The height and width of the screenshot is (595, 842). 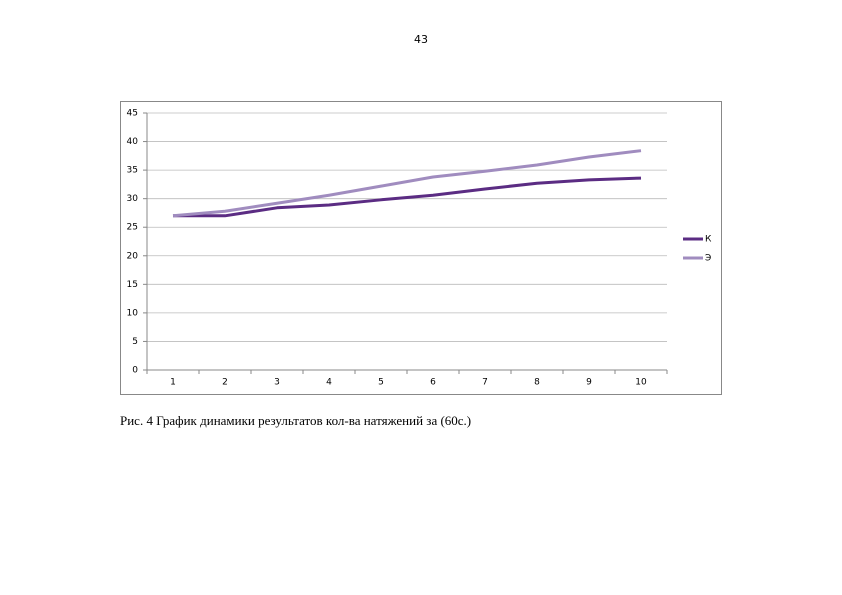 What do you see at coordinates (132, 114) in the screenshot?
I see `y-tick-label: 45` at bounding box center [132, 114].